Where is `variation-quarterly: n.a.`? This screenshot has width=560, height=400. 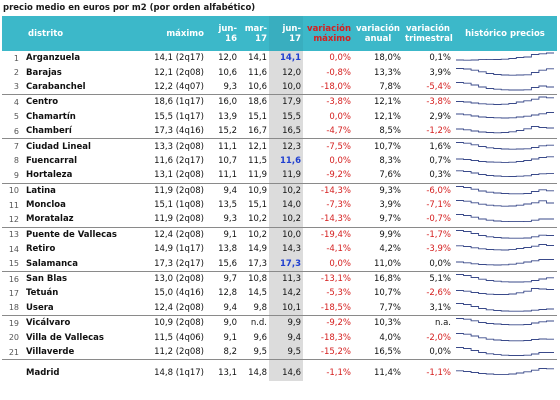
variation-quarterly: n.a. is located at coordinates (428, 323).